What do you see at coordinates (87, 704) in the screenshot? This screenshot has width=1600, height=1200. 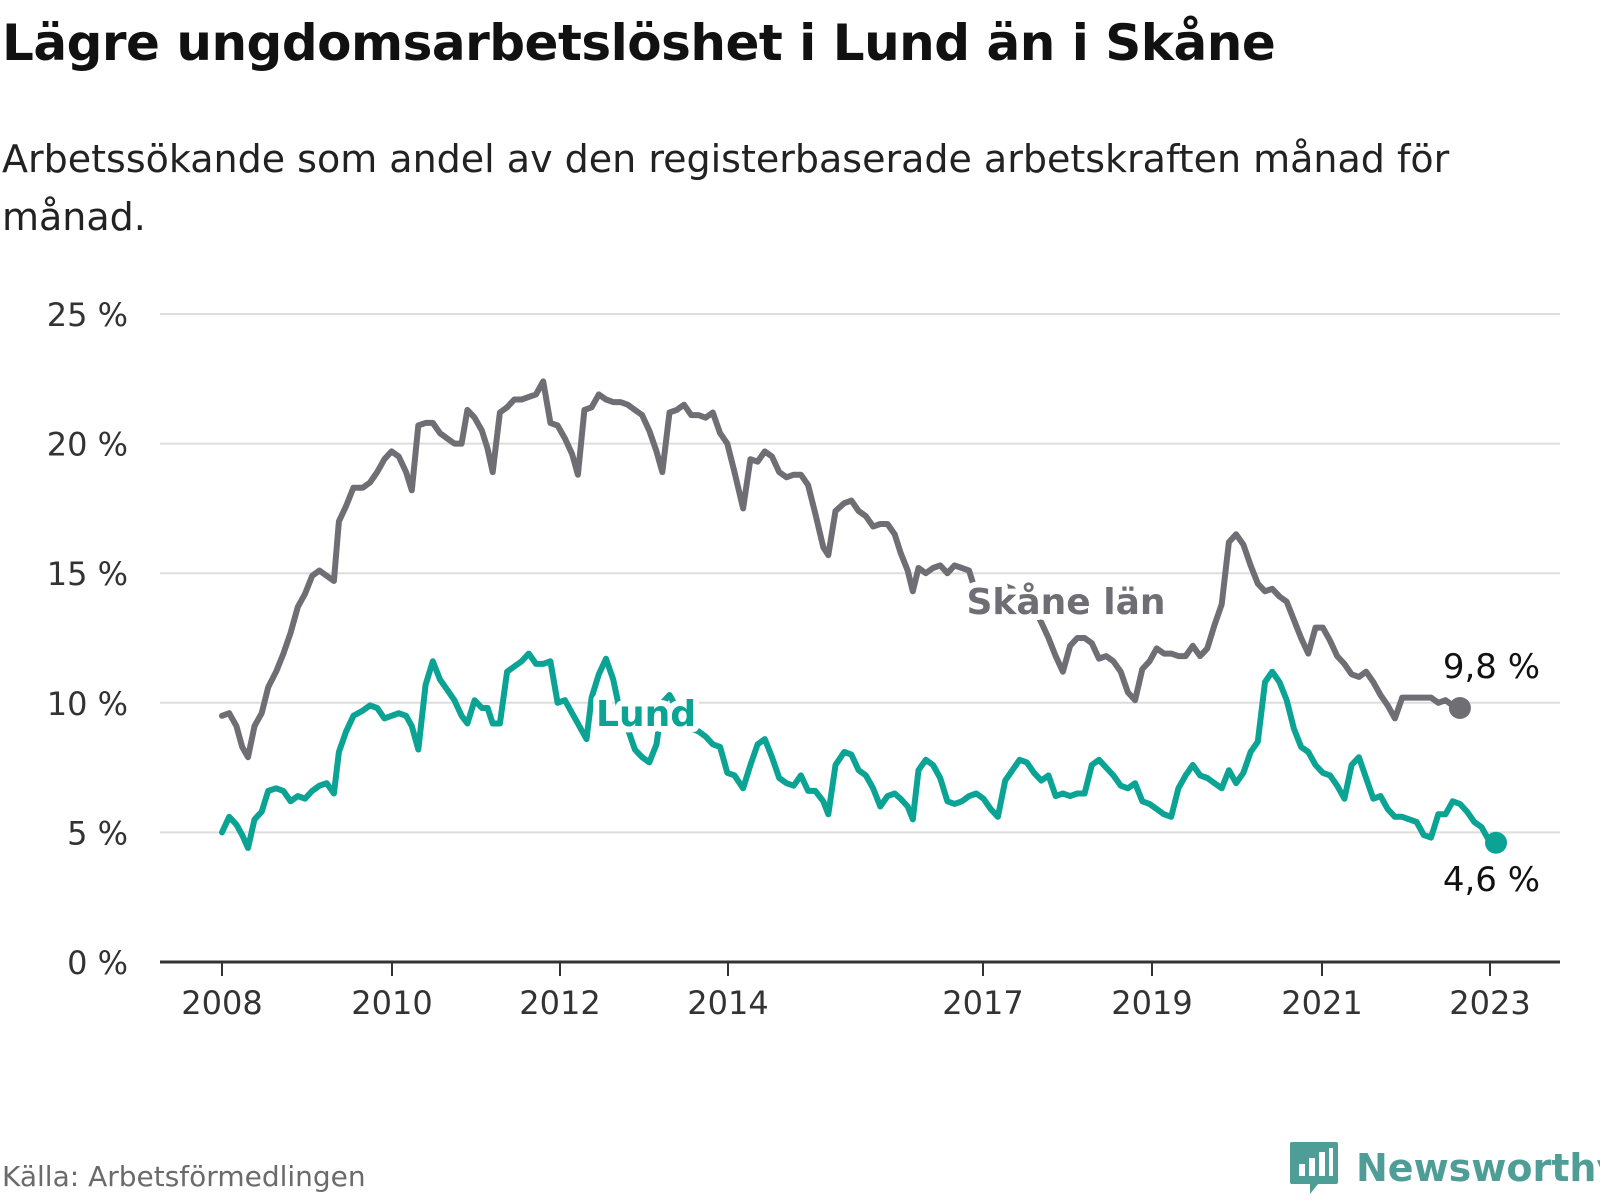 I see `y-tick-label: 10 %` at bounding box center [87, 704].